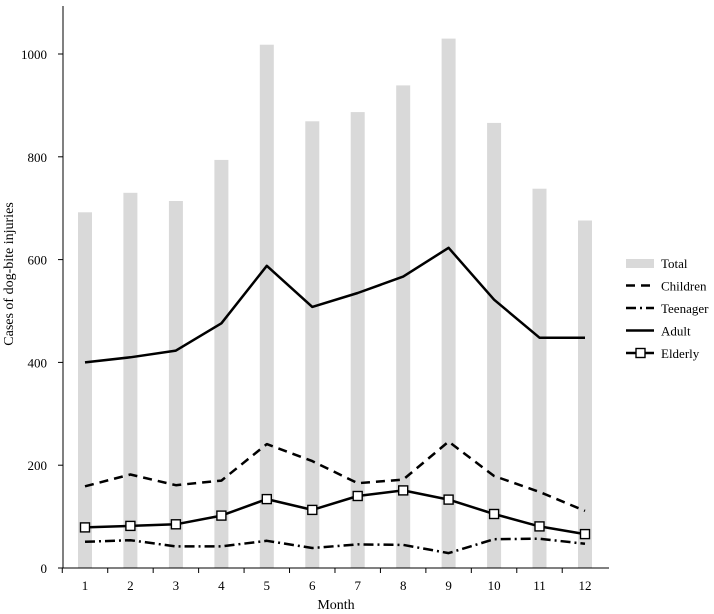  What do you see at coordinates (42, 311) in the screenshot?
I see `y-tick-labels: 0 200 400 600 800 1000` at bounding box center [42, 311].